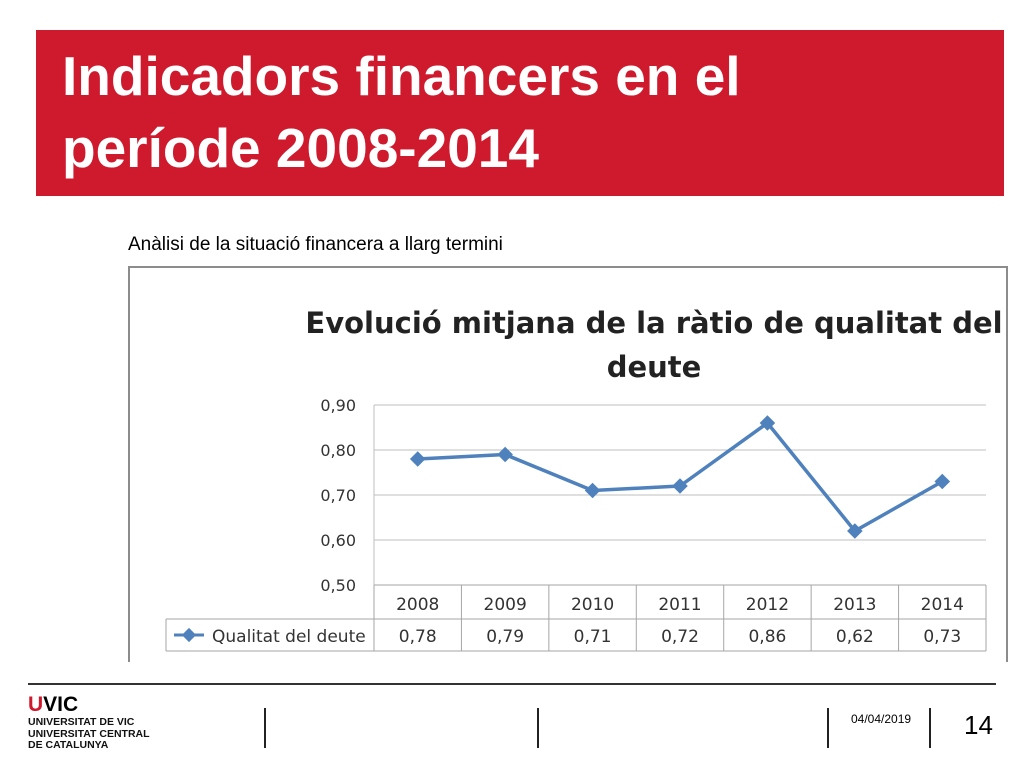 The height and width of the screenshot is (768, 1024). Describe the element at coordinates (289, 637) in the screenshot. I see `legend-series-name: Qualitat del deute` at that location.